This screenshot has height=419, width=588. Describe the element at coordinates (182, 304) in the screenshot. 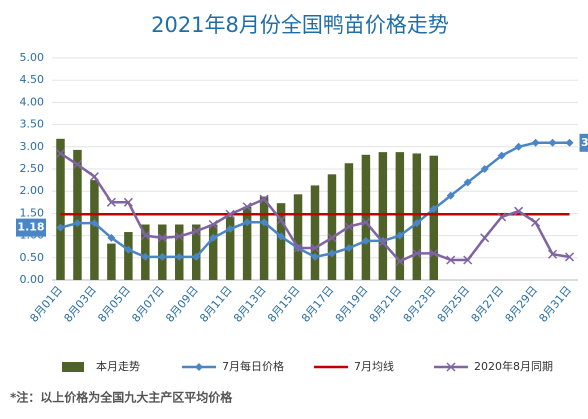

I see `x-tick-label: 8月09日` at that location.